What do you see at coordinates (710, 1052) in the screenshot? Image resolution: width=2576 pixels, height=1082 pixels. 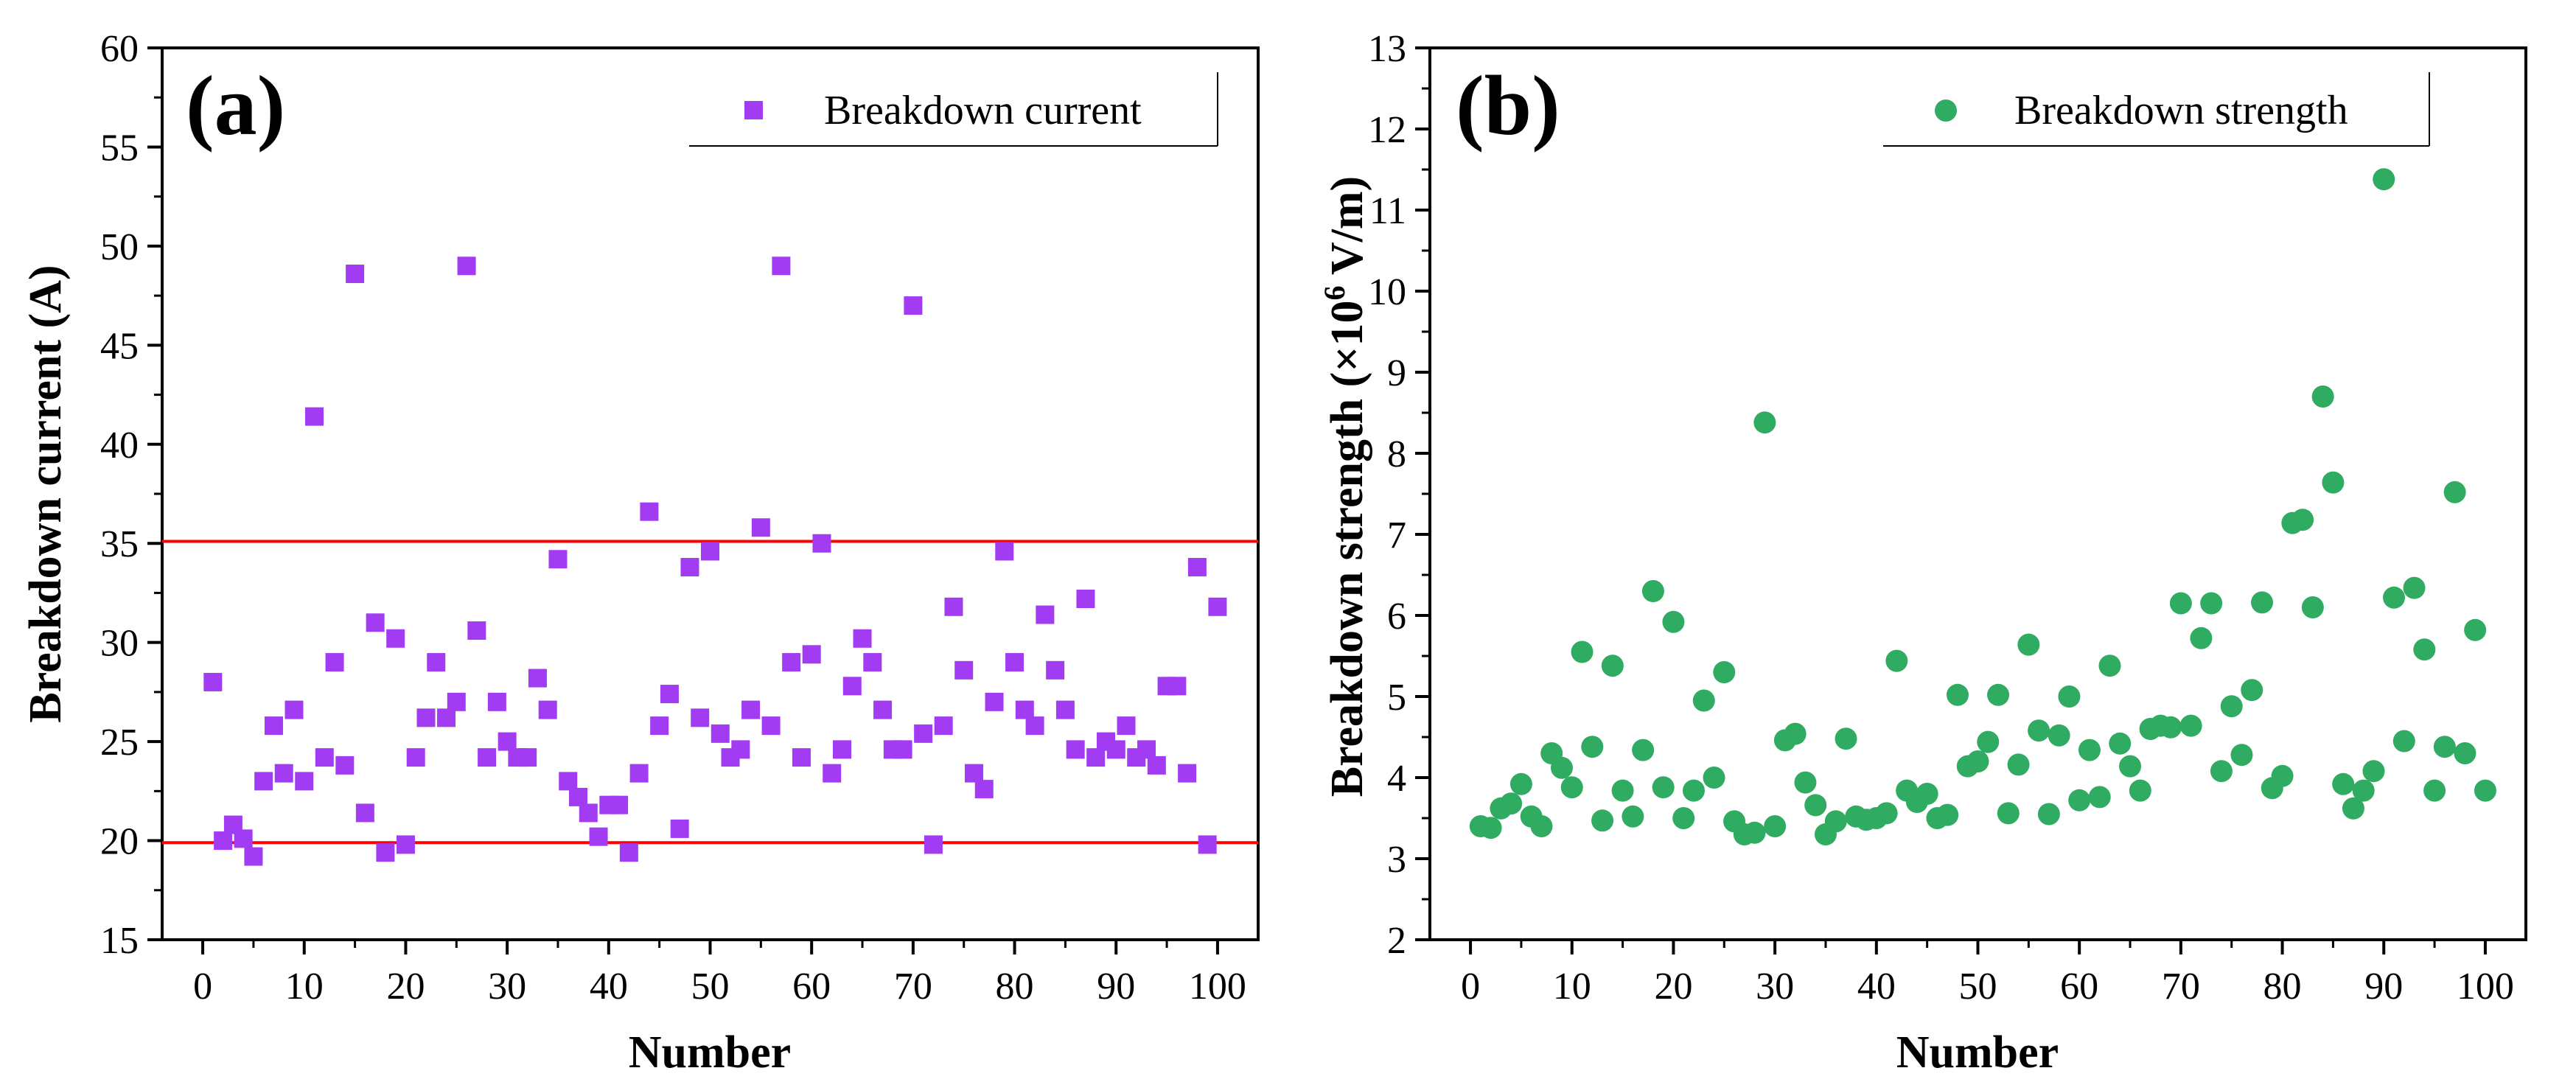 I see `panel-a-x-axis-title: Number` at bounding box center [710, 1052].